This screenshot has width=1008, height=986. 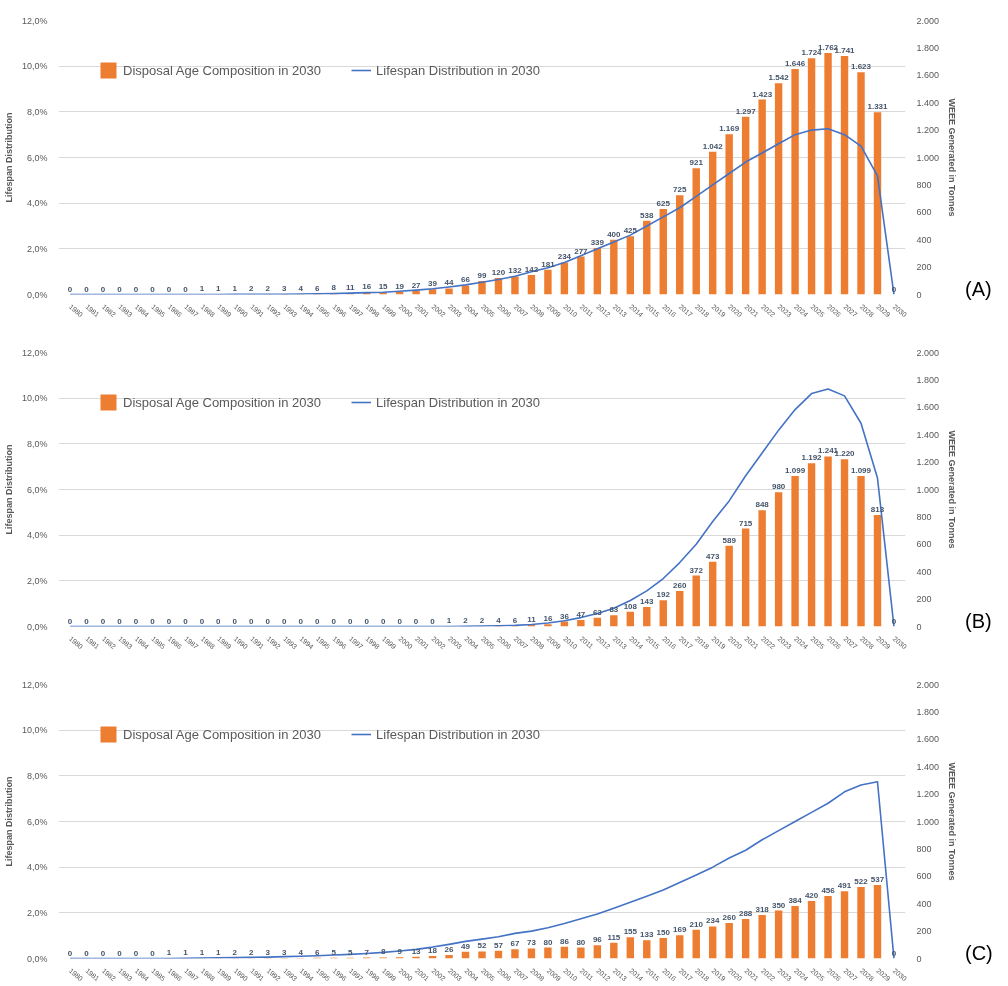 I want to click on data-label: 538, so click(x=647, y=215).